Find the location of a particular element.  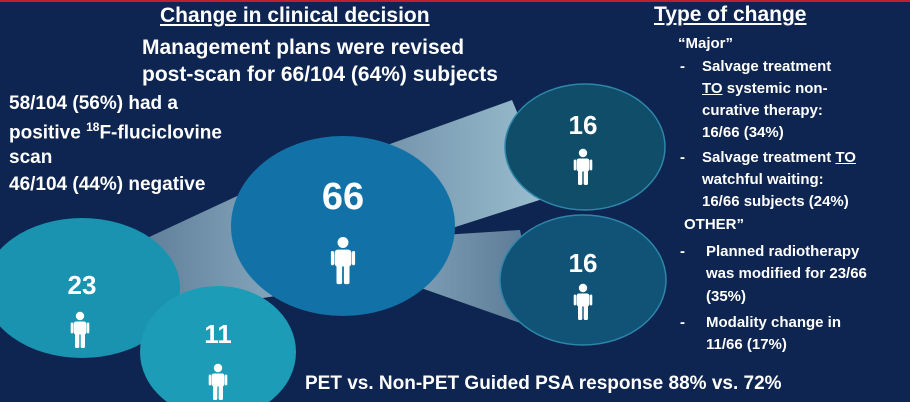

major-item-1-line-2: TO systemic non- is located at coordinates (765, 88).